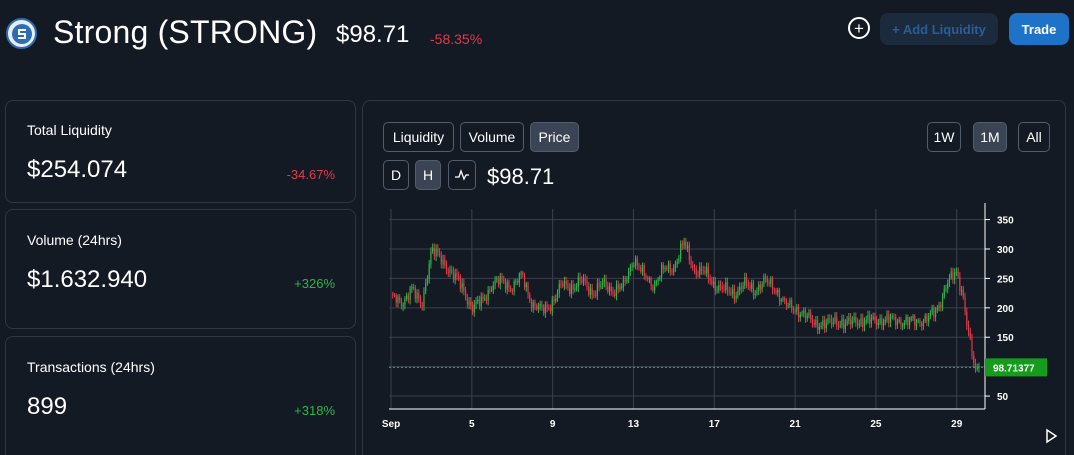  Describe the element at coordinates (957, 424) in the screenshot. I see `x-tick-label: 29` at that location.